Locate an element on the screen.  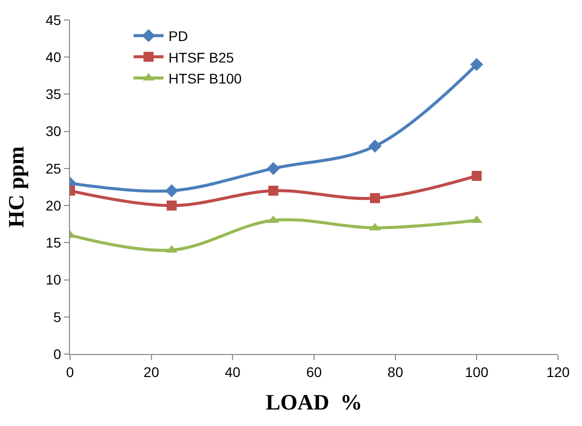
legend-label: HTSF B100 is located at coordinates (205, 78).